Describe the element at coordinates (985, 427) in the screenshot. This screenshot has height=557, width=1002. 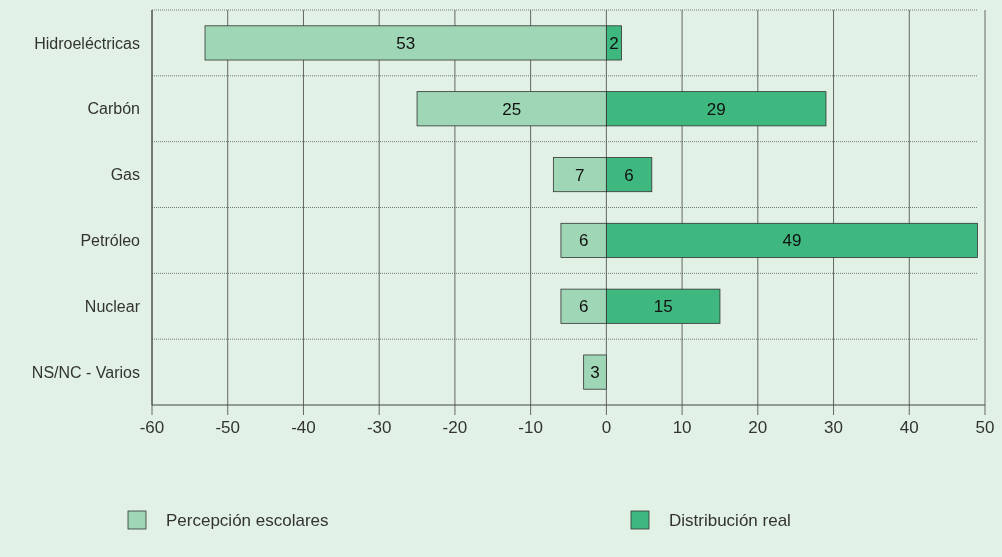
I see `x-tick-label: 50` at that location.